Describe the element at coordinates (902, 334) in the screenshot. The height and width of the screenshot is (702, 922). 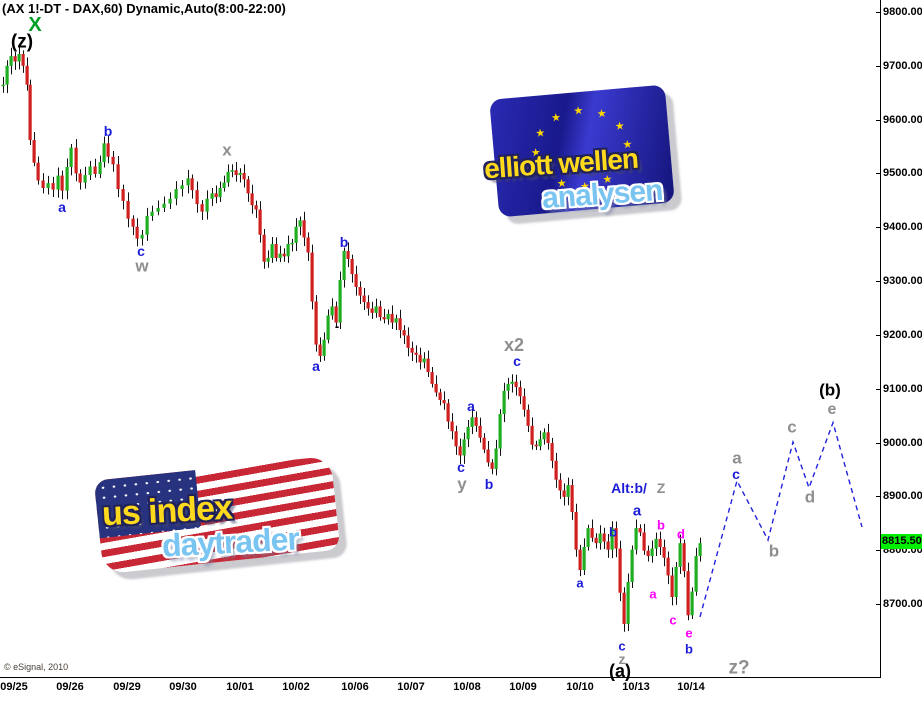
I see `price-axis-label: 9200.00` at that location.